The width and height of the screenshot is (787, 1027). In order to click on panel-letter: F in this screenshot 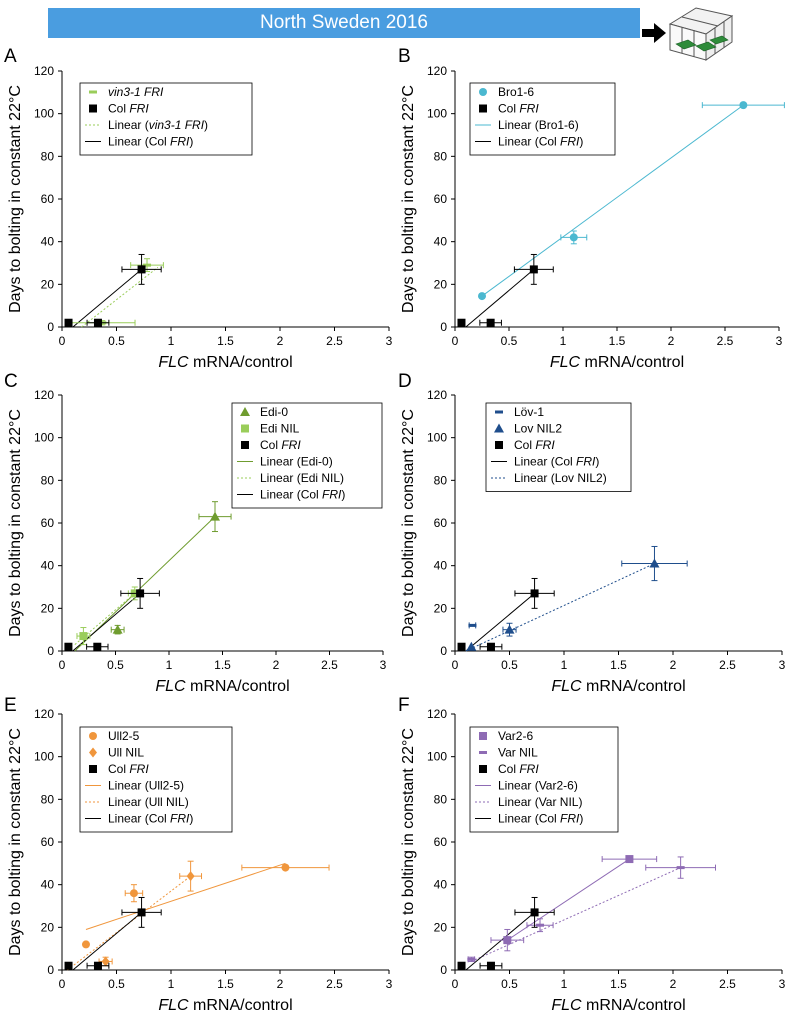, I will do `click(404, 705)`.